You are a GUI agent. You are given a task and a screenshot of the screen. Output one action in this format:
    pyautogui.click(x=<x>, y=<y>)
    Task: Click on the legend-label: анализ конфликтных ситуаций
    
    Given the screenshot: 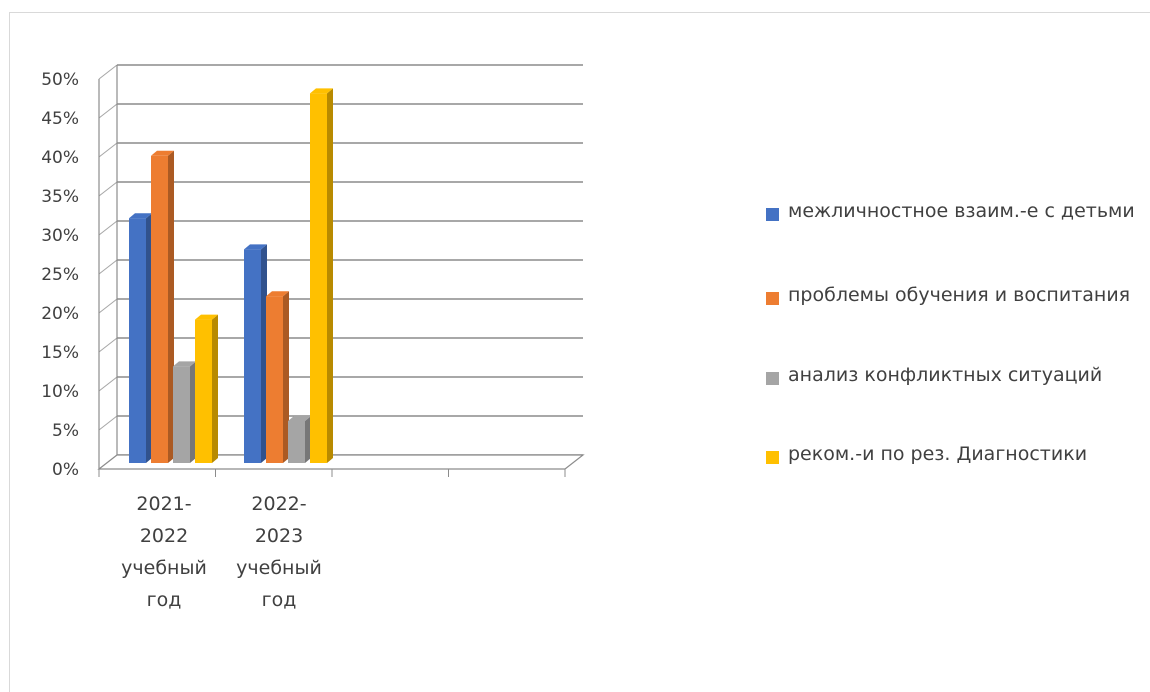 What is the action you would take?
    pyautogui.click(x=945, y=375)
    